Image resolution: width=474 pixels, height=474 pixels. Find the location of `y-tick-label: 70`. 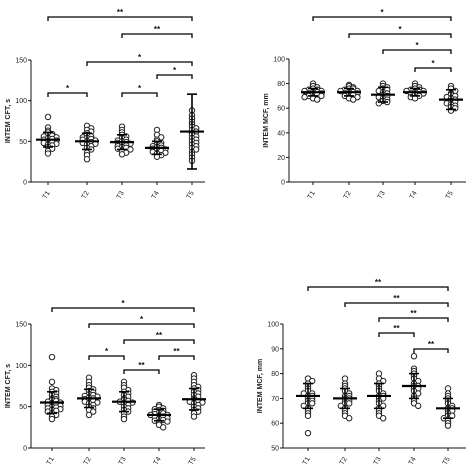

y-tick-label: 70 is located at coordinates (275, 399).